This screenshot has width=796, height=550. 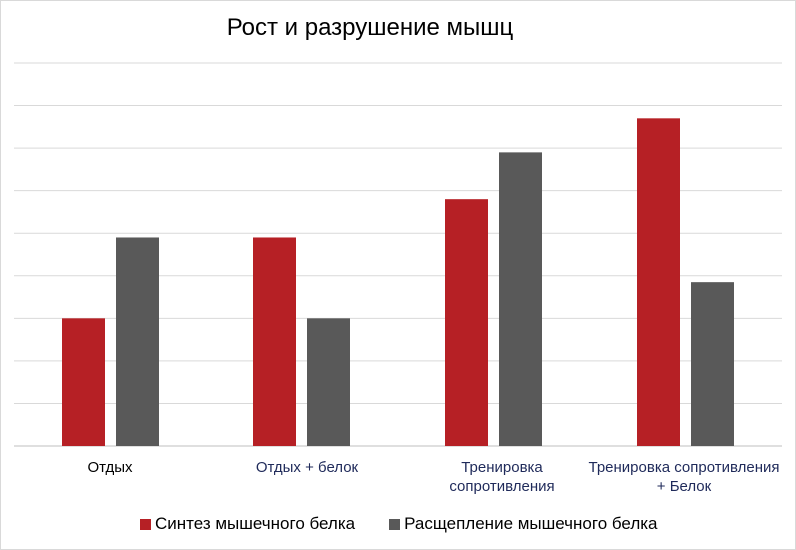 I want to click on category-label-3: Тренировка сопротивления + Белок, so click(x=684, y=477).